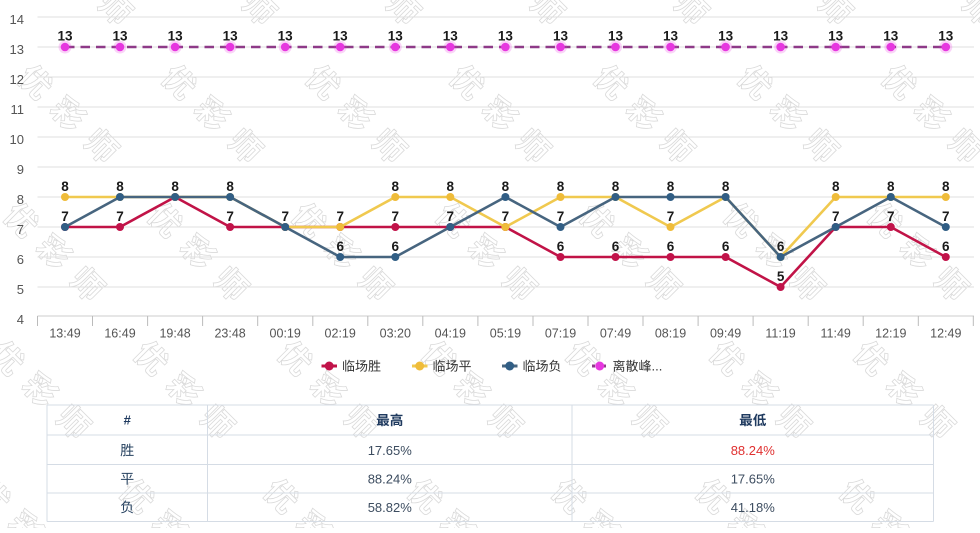  Describe the element at coordinates (17, 79) in the screenshot. I see `svg-text: 12` at that location.